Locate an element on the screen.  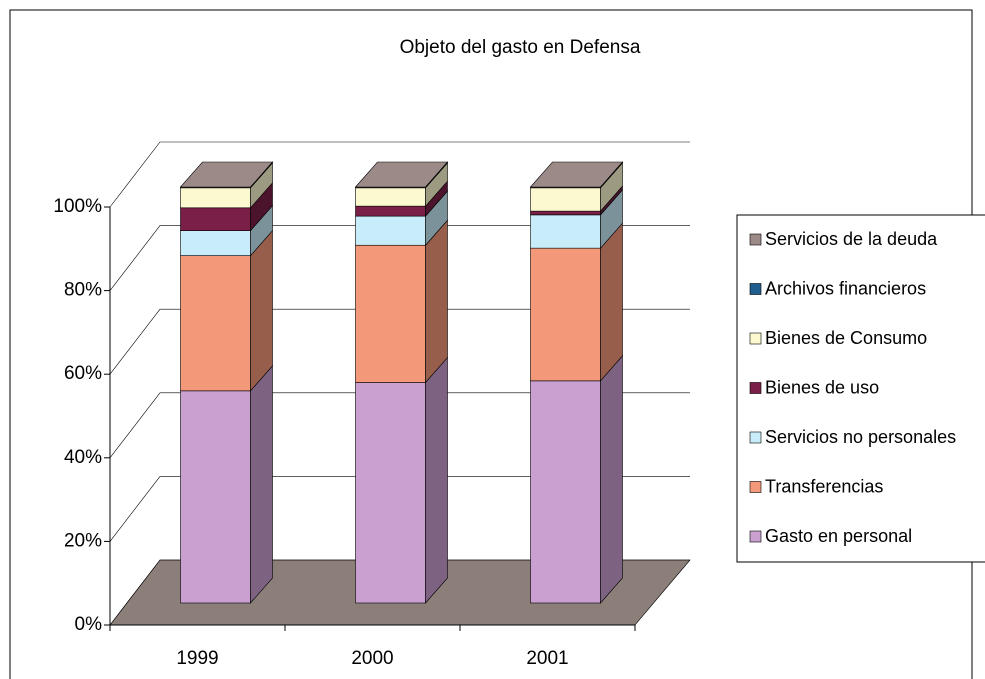
y-tick-label: 40% is located at coordinates (83, 457).